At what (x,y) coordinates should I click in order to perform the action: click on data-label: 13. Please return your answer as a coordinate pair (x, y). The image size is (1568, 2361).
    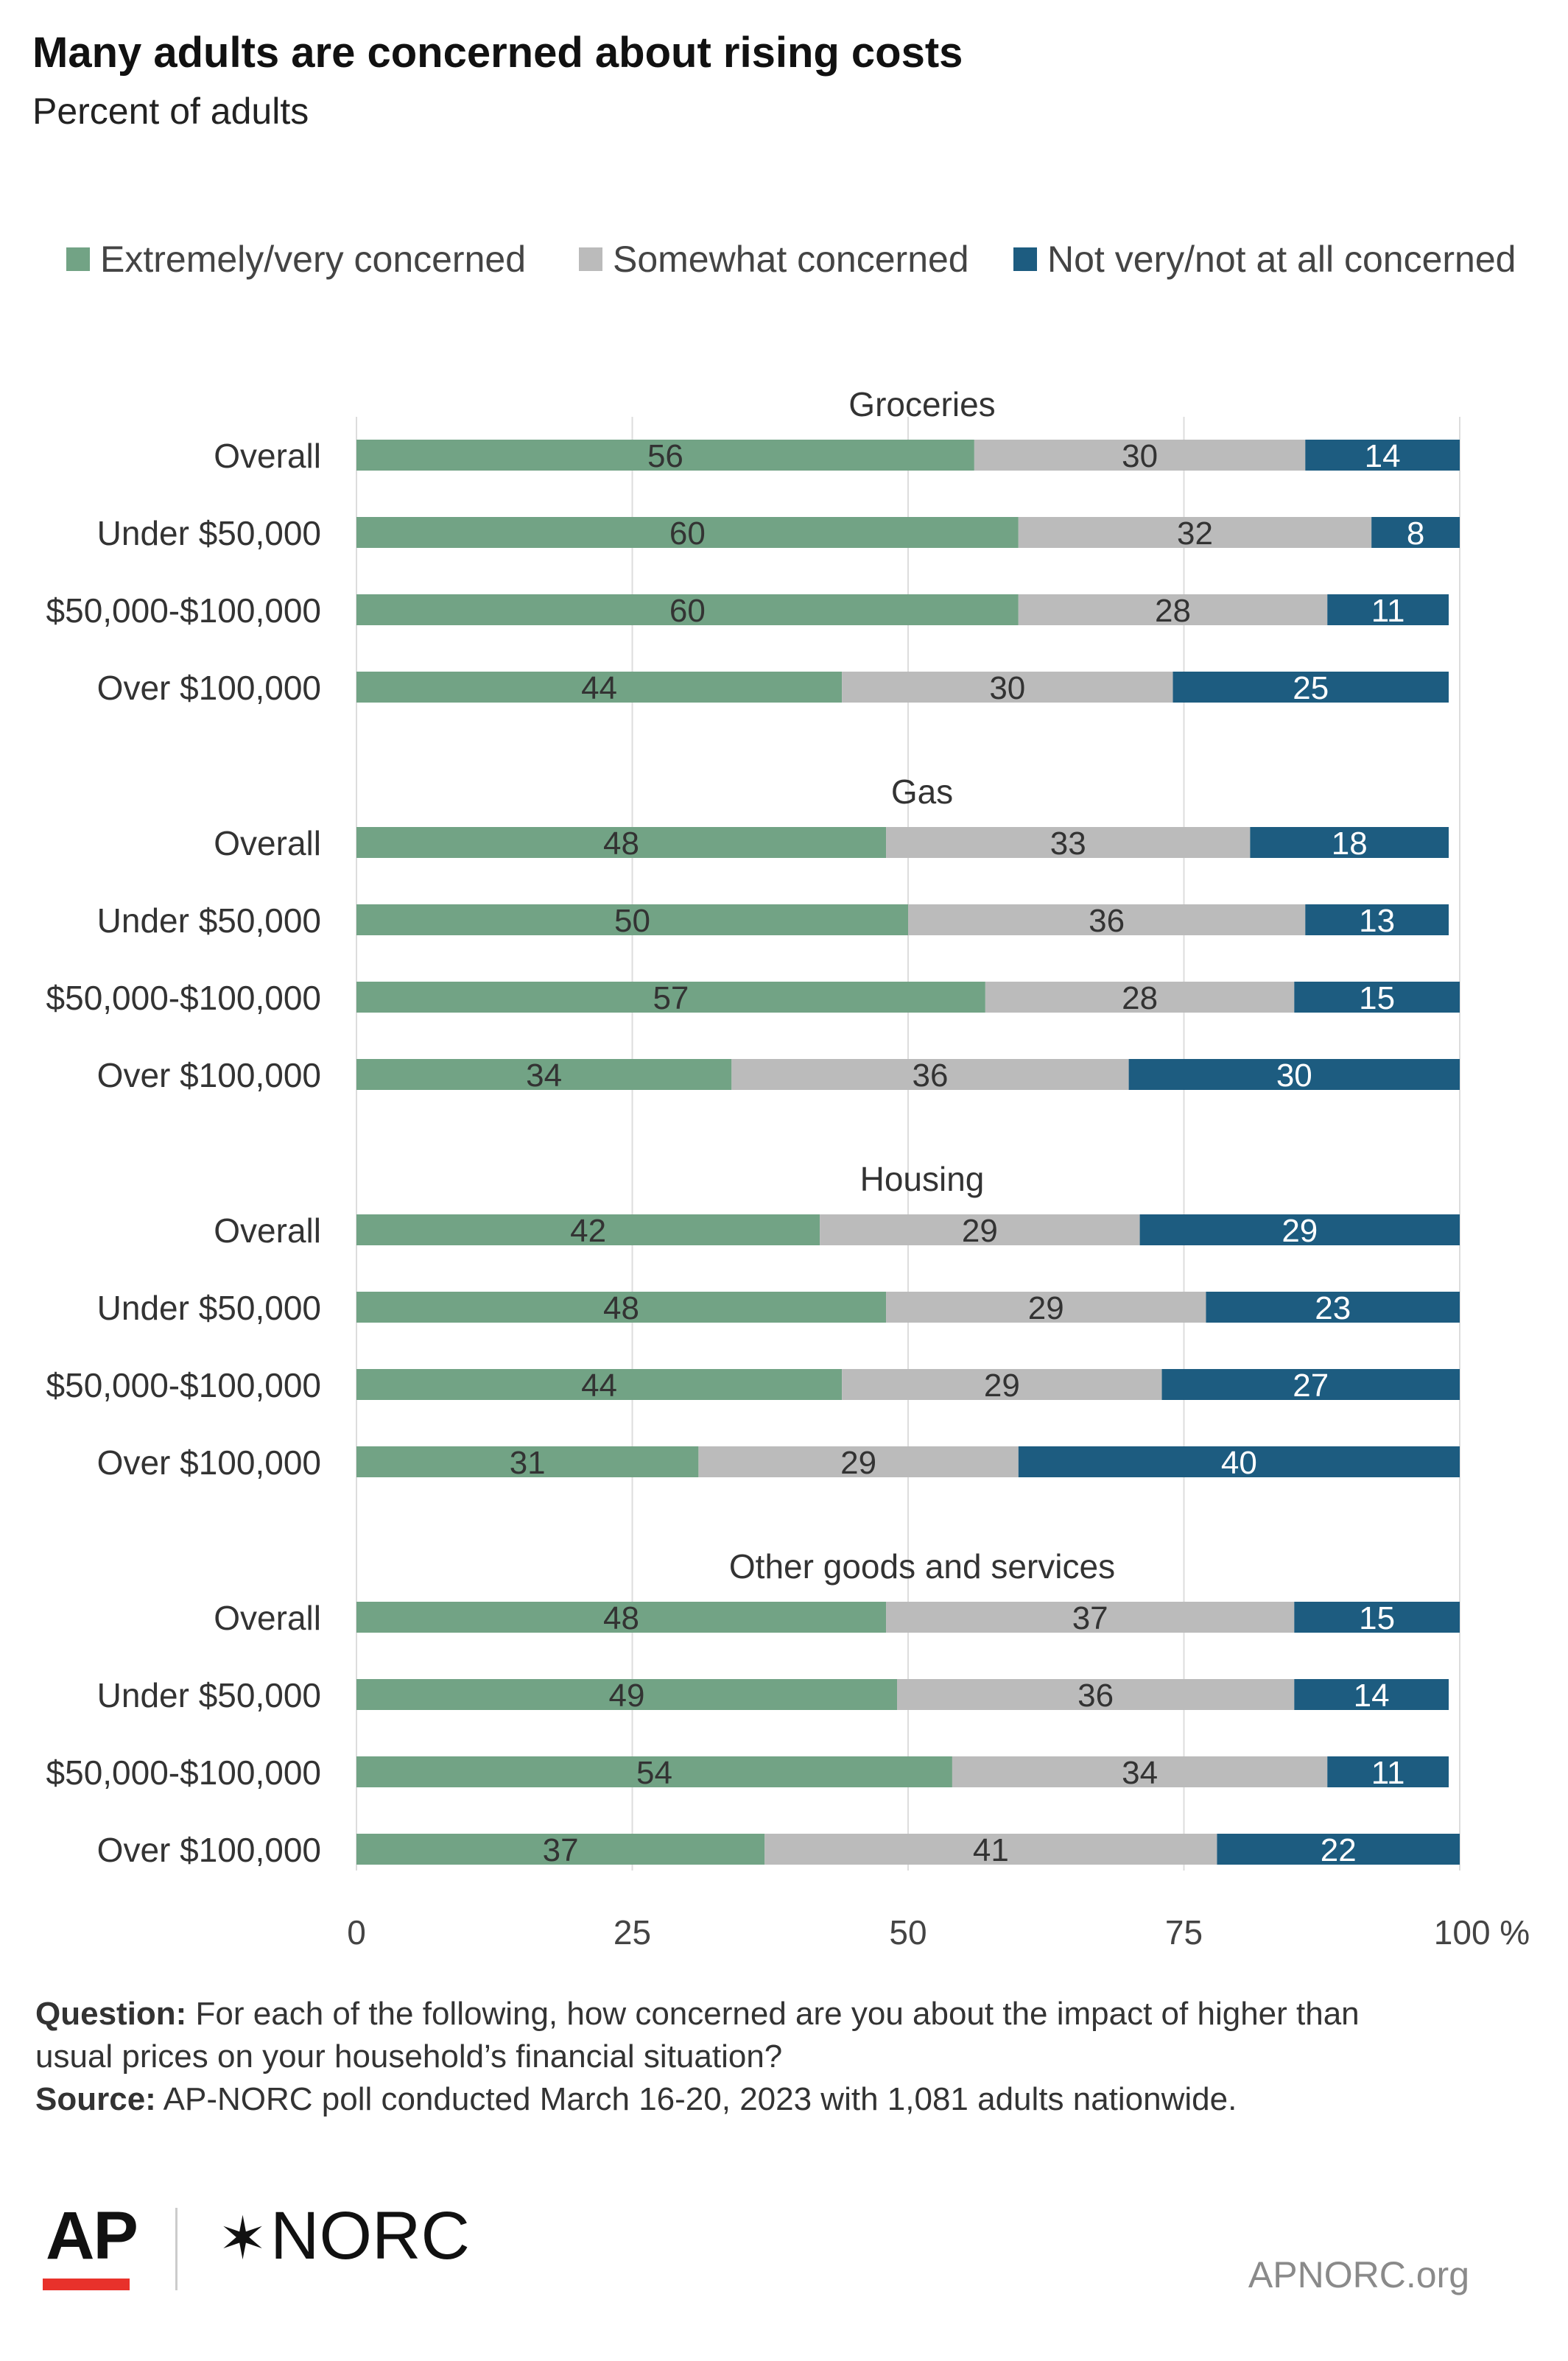
    Looking at the image, I should click on (1377, 921).